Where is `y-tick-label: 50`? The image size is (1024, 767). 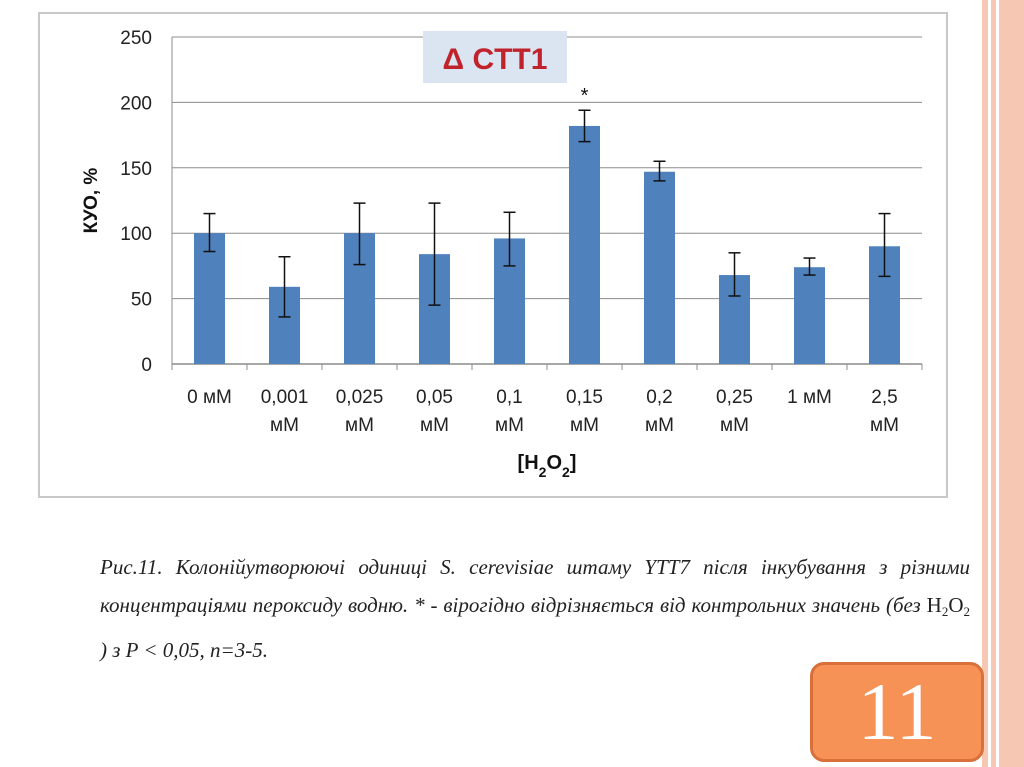
y-tick-label: 50 is located at coordinates (141, 300).